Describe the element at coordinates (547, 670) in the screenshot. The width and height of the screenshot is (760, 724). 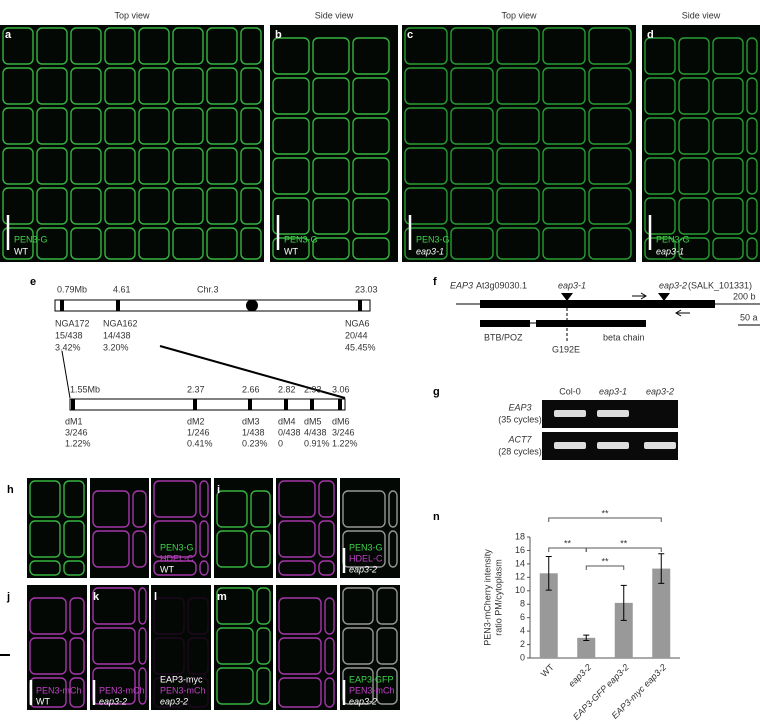
I see `x-tick-label: WT` at that location.